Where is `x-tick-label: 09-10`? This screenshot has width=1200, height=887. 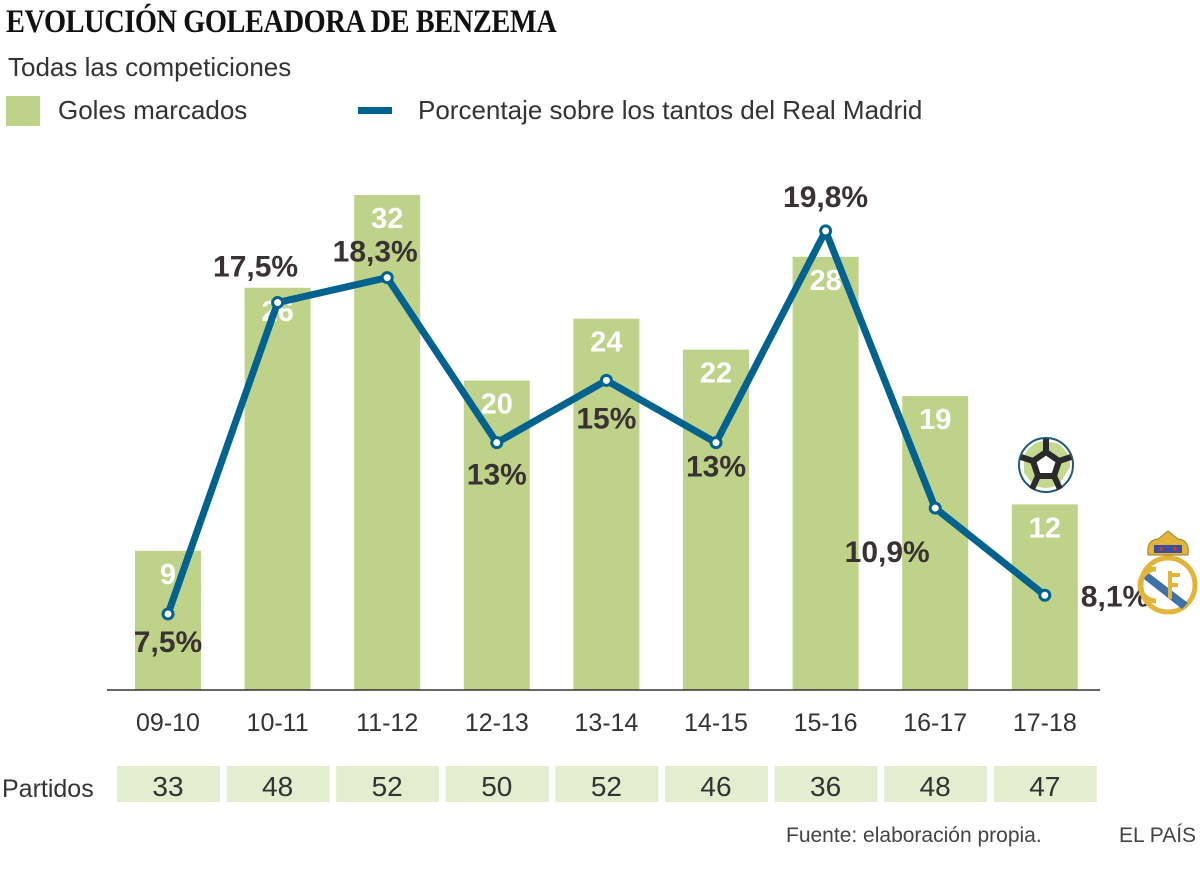
x-tick-label: 09-10 is located at coordinates (168, 723).